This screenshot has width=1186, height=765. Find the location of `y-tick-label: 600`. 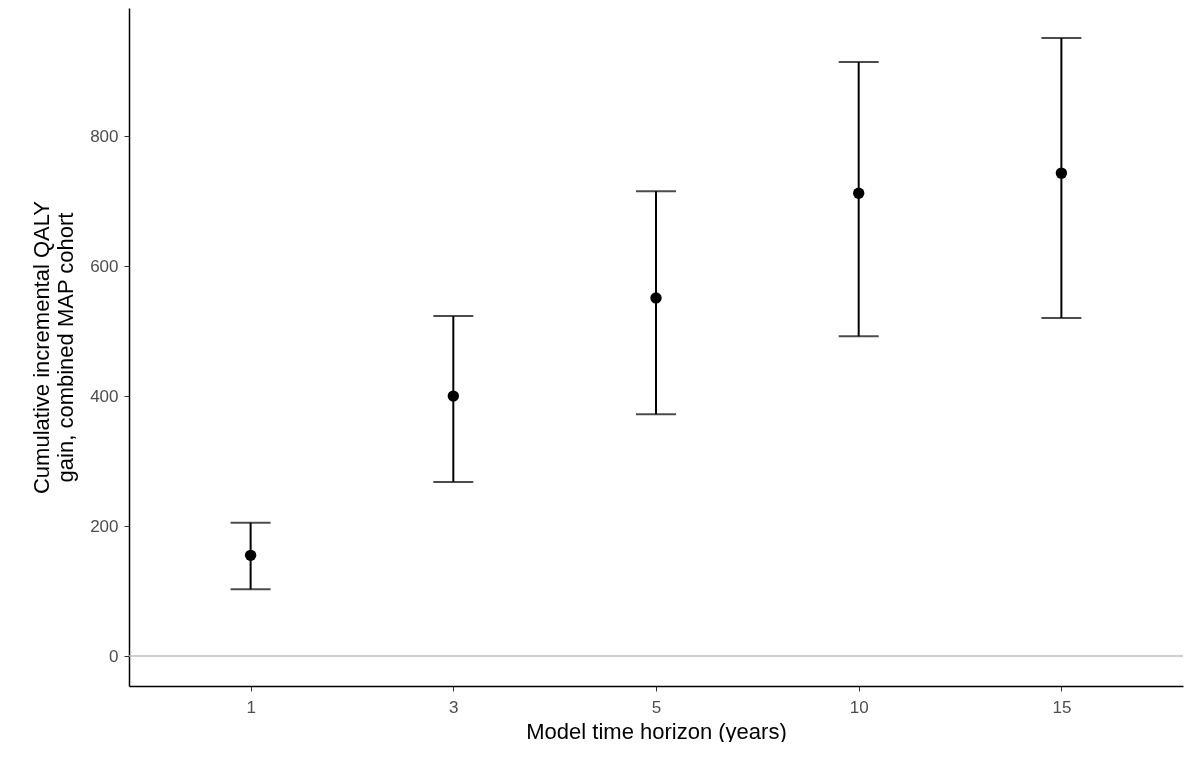

y-tick-label: 600 is located at coordinates (104, 266).